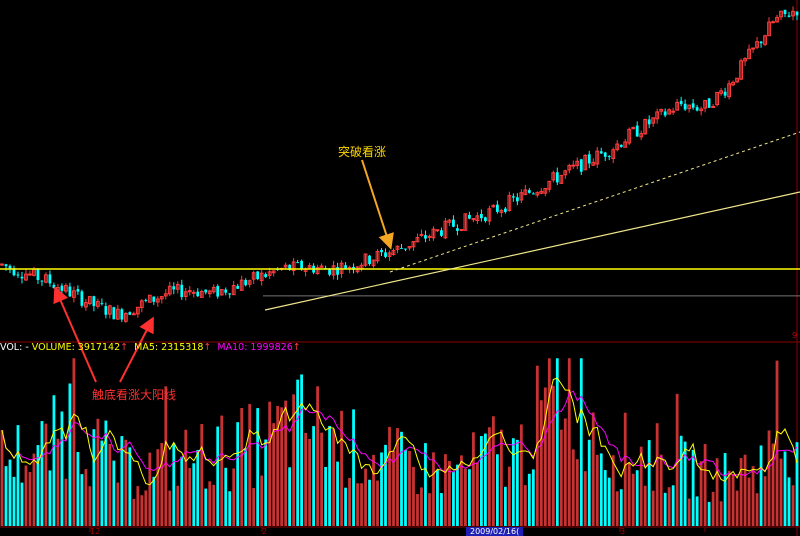 This screenshot has width=800, height=536. I want to click on breakout-annotation: 突破看涨, so click(362, 152).